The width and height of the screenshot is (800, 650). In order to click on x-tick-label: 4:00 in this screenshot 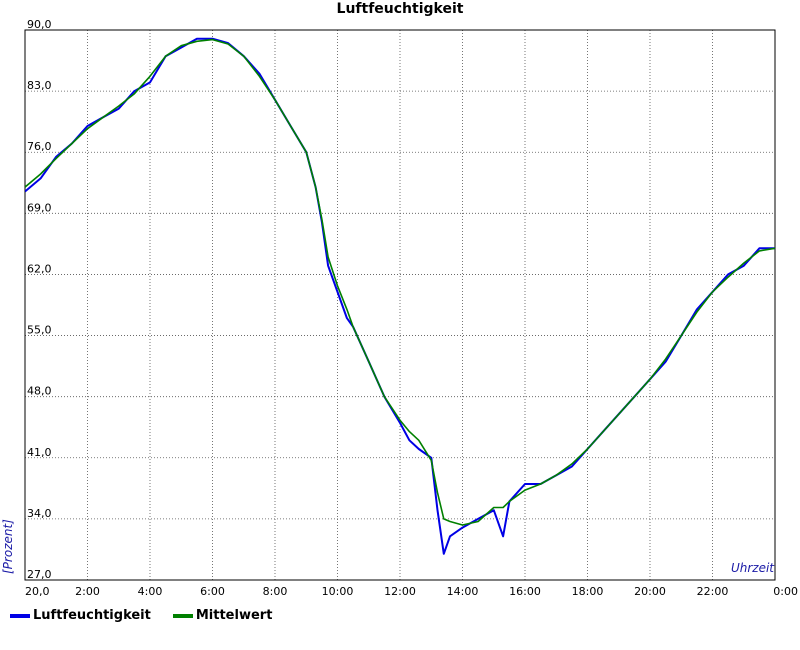, I will do `click(150, 591)`.